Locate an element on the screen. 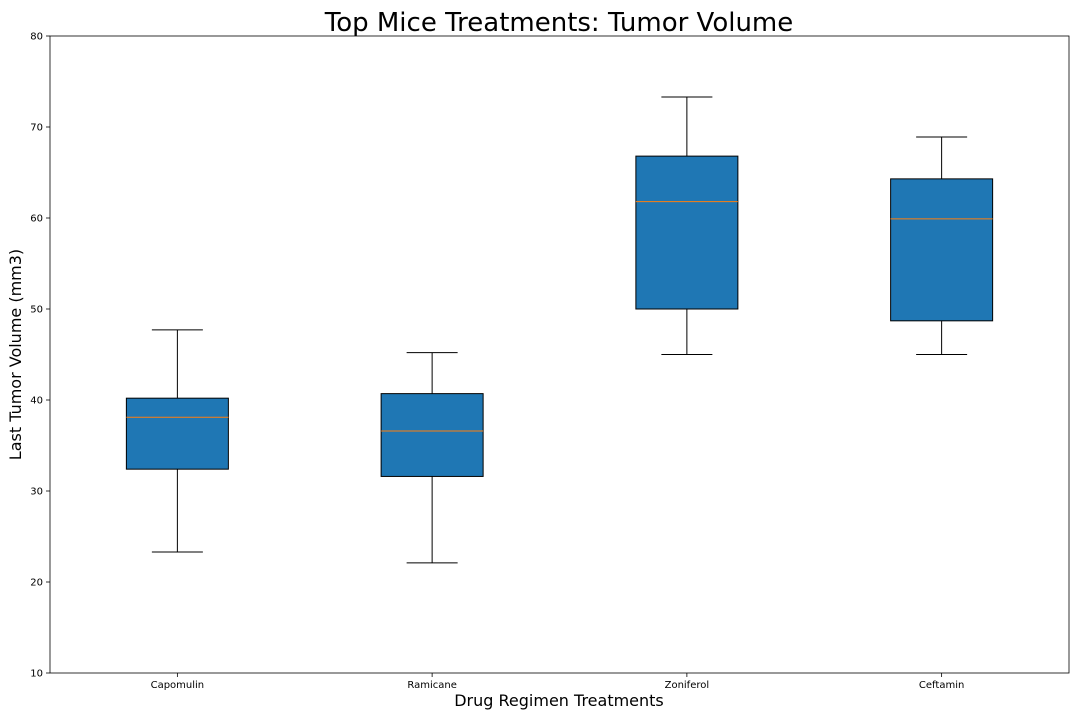 This screenshot has width=1080, height=720. y-tick-label: 20 is located at coordinates (36, 583).